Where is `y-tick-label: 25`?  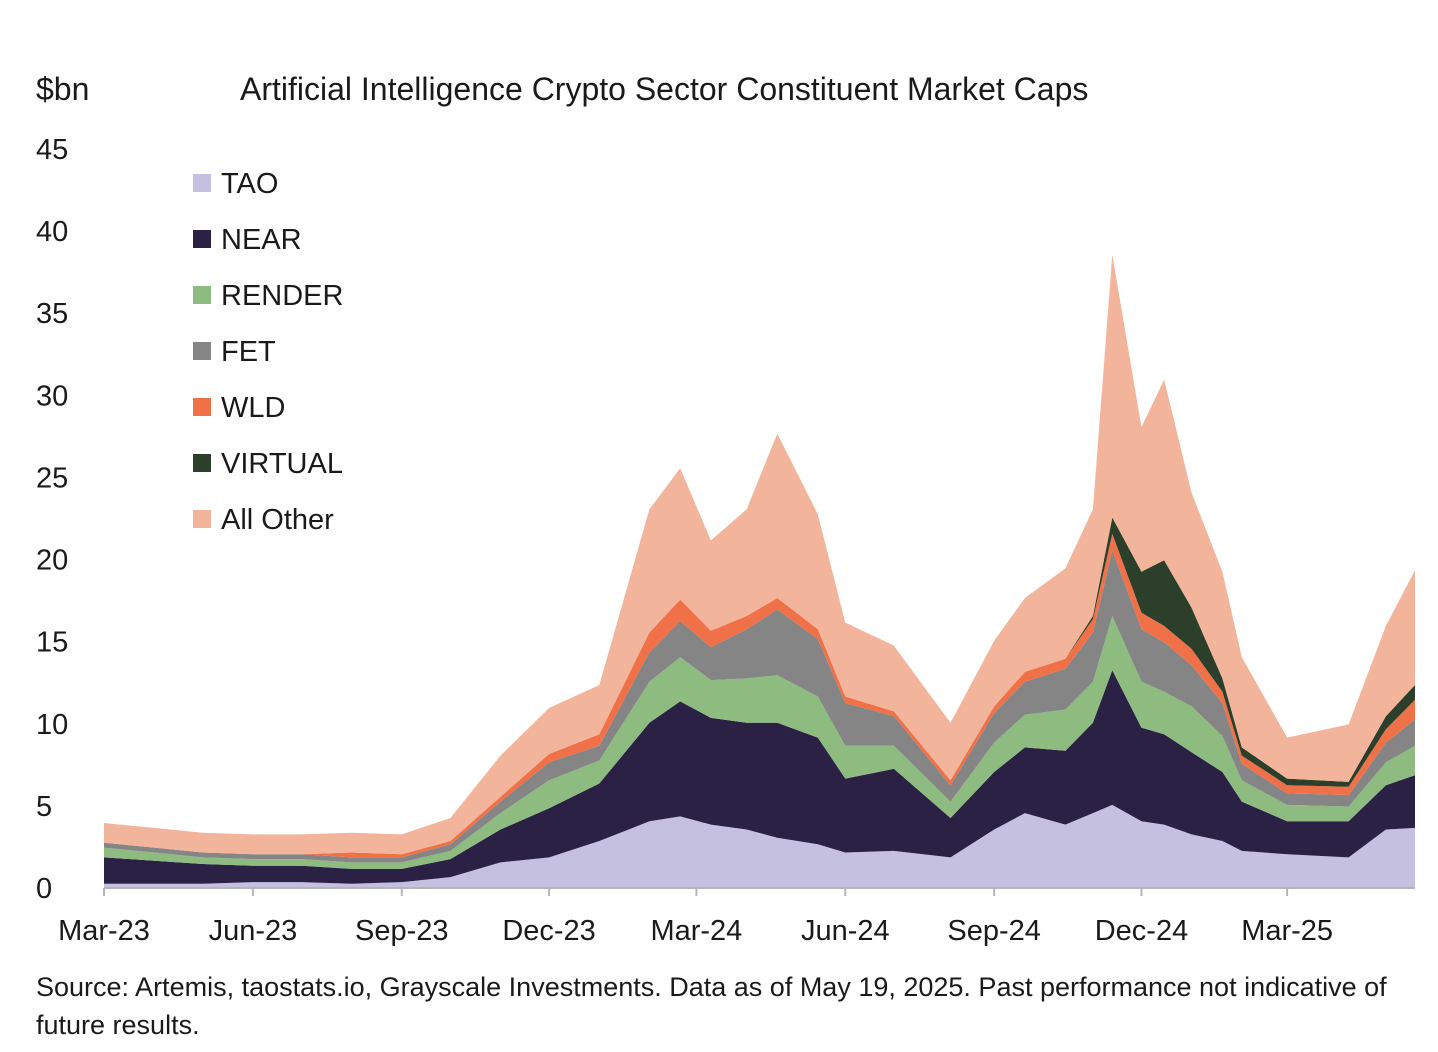
y-tick-label: 25 is located at coordinates (52, 478).